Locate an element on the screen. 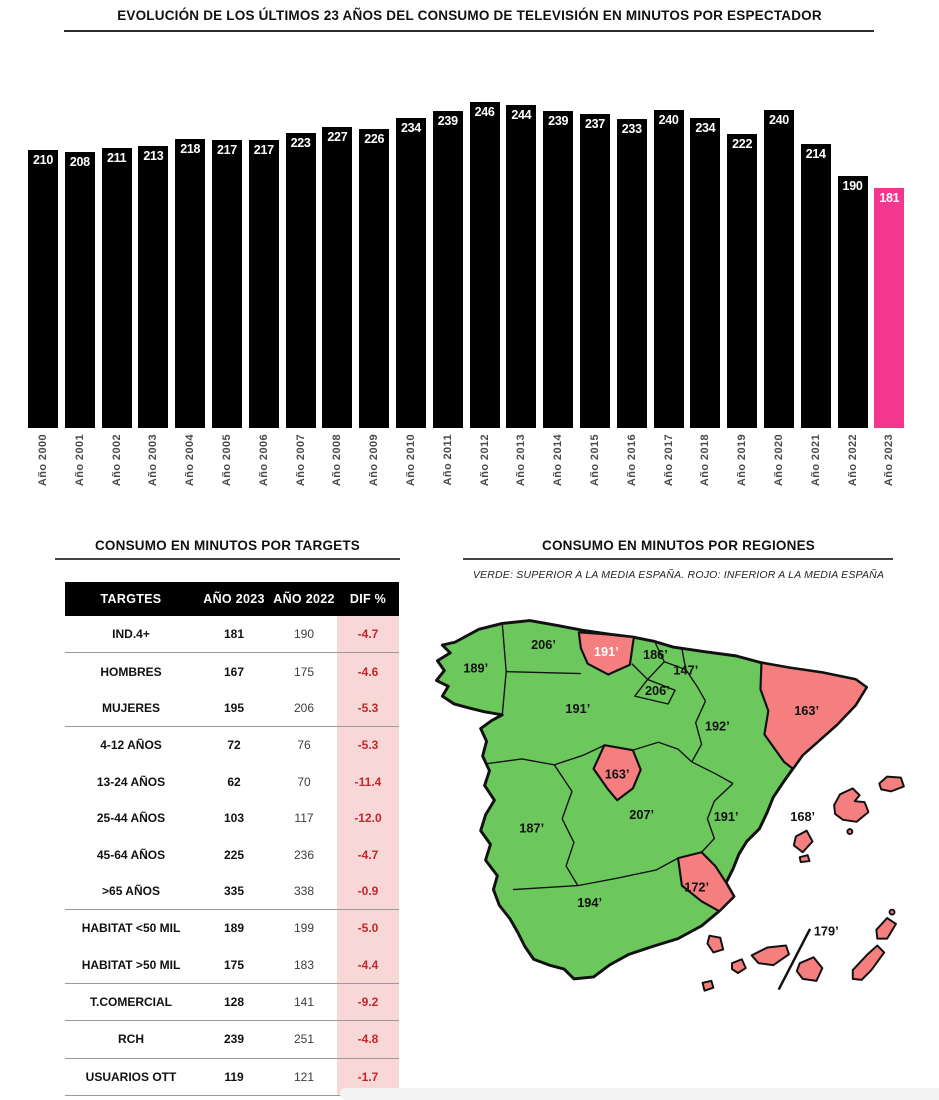 The image size is (939, 1100). bar-año-2013: 244 is located at coordinates (521, 266).